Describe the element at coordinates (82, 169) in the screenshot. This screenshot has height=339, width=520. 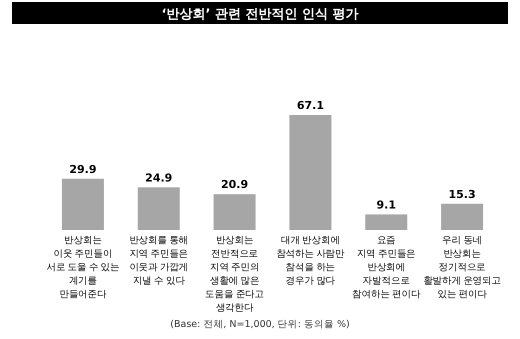
I see `data-label: 29.9` at that location.